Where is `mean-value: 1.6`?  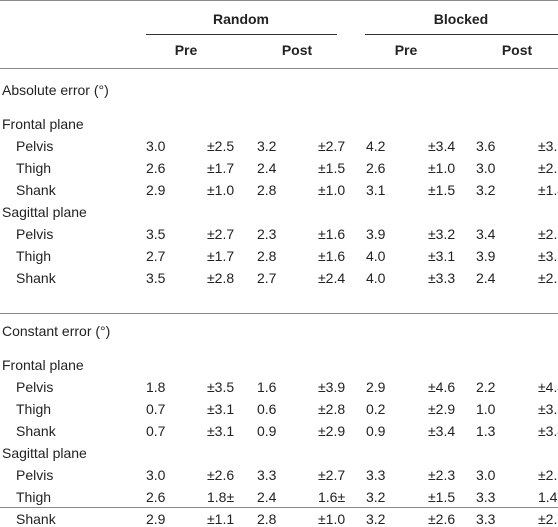 mean-value: 1.6 is located at coordinates (267, 387).